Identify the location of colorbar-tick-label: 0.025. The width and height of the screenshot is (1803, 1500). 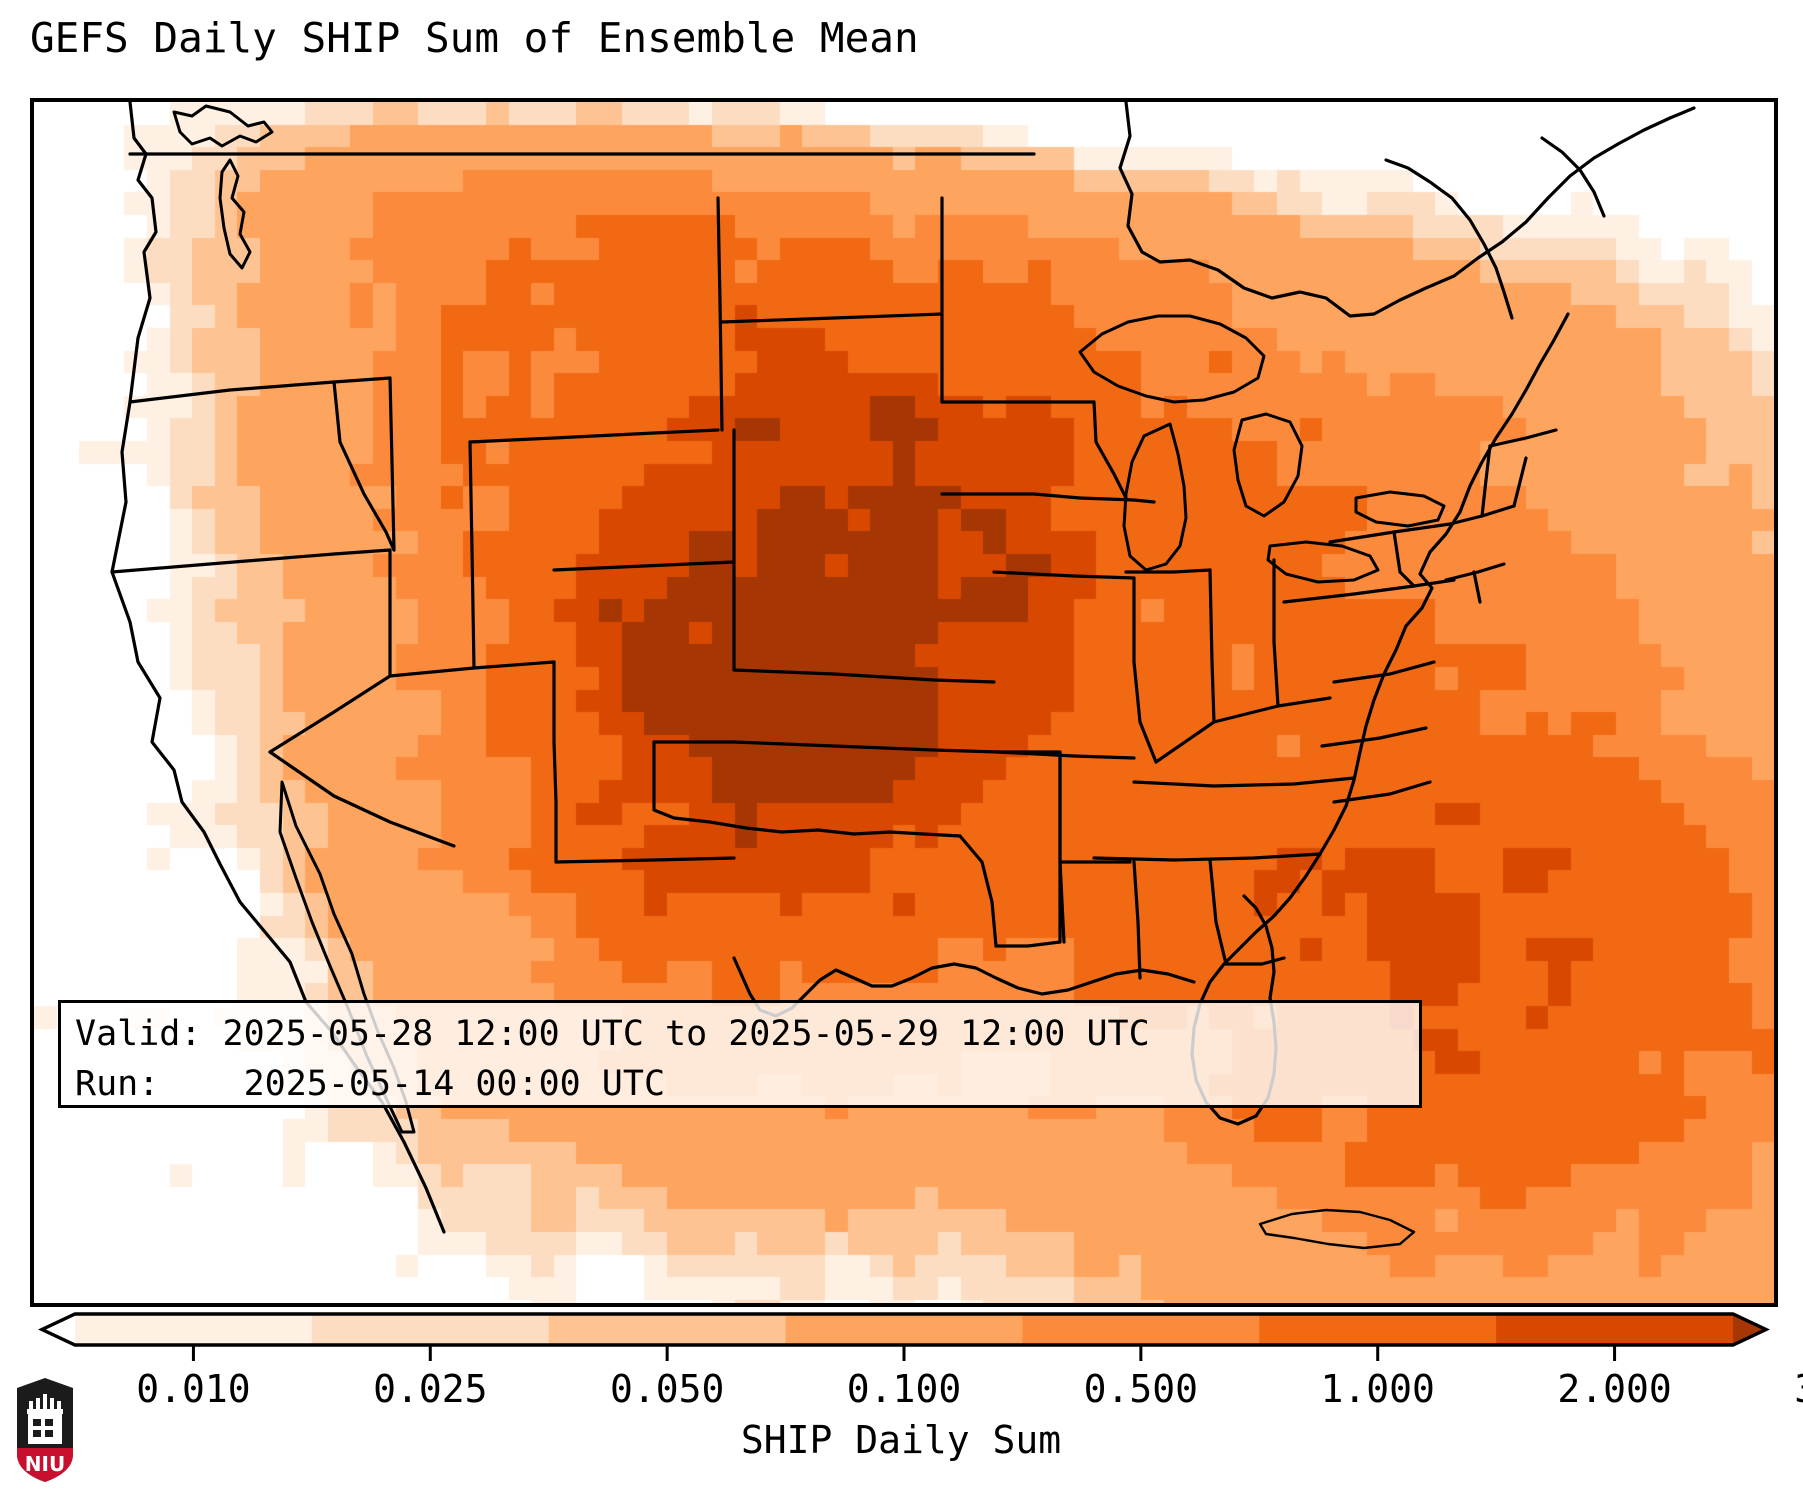
(430, 1389).